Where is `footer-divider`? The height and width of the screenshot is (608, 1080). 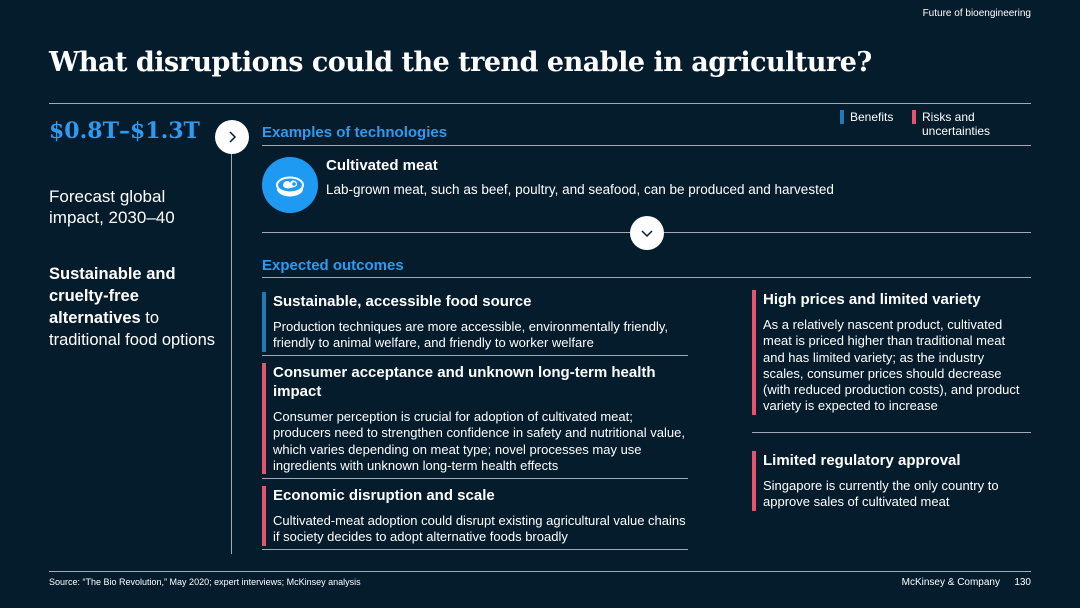
footer-divider is located at coordinates (540, 571).